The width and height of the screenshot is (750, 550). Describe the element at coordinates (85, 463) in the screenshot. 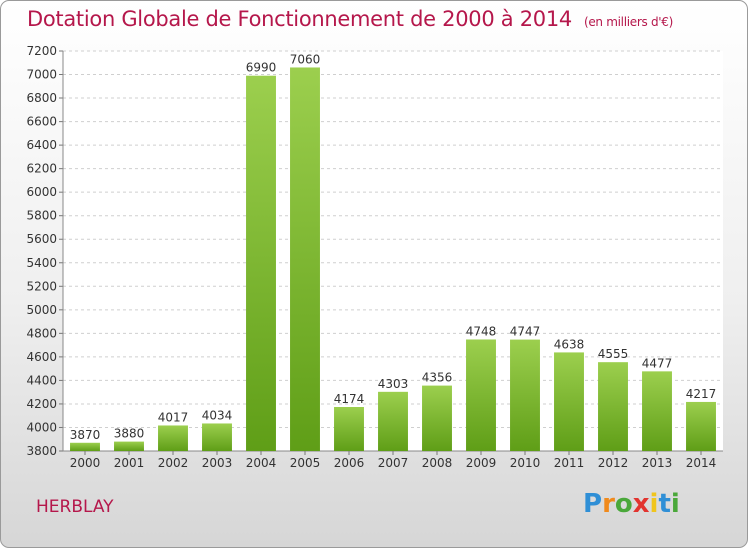

I see `x-tick-label: 2000` at that location.